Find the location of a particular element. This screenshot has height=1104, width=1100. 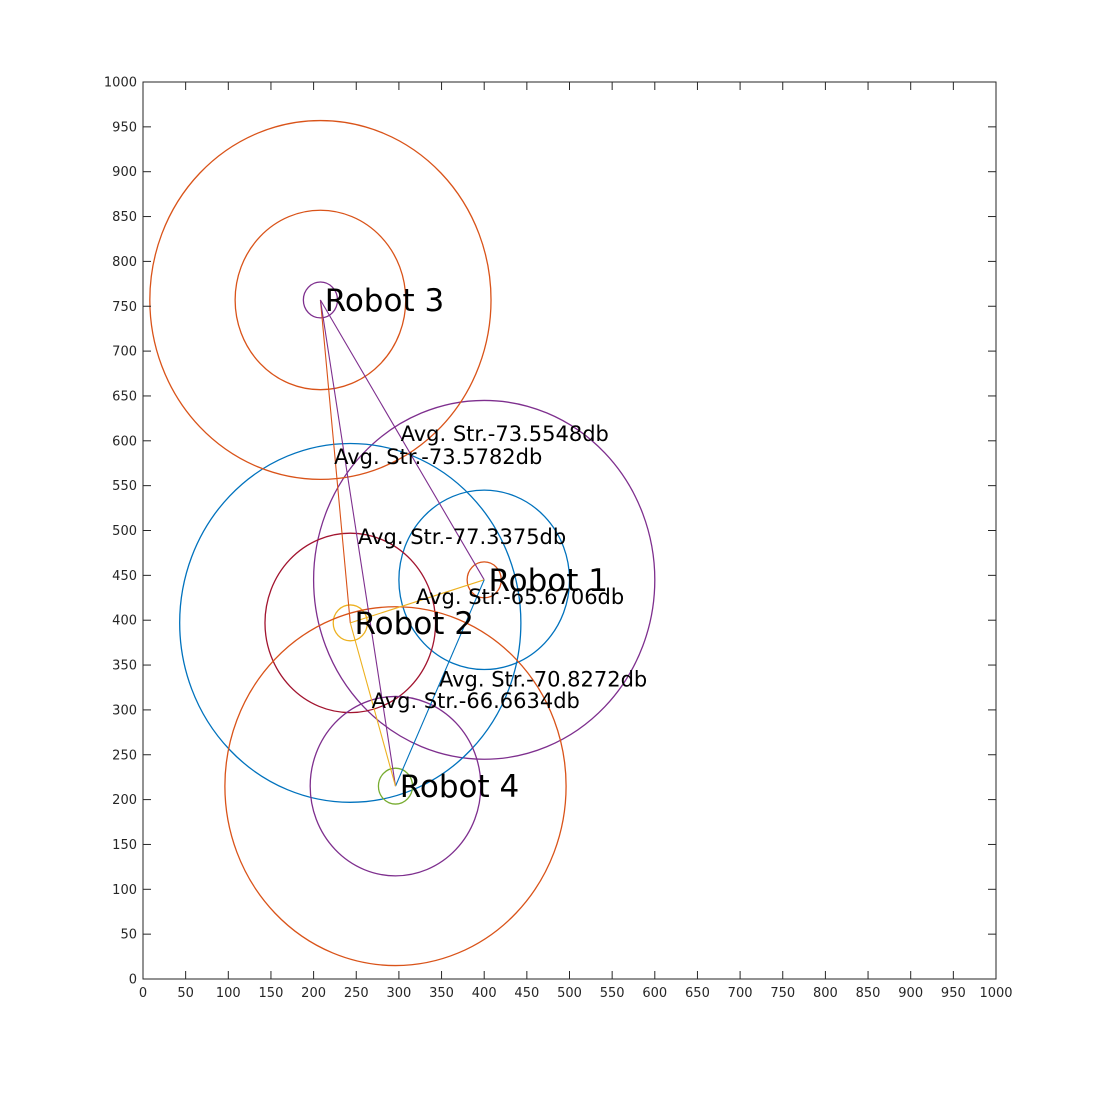

y-tick-label: 200 is located at coordinates (124, 800).